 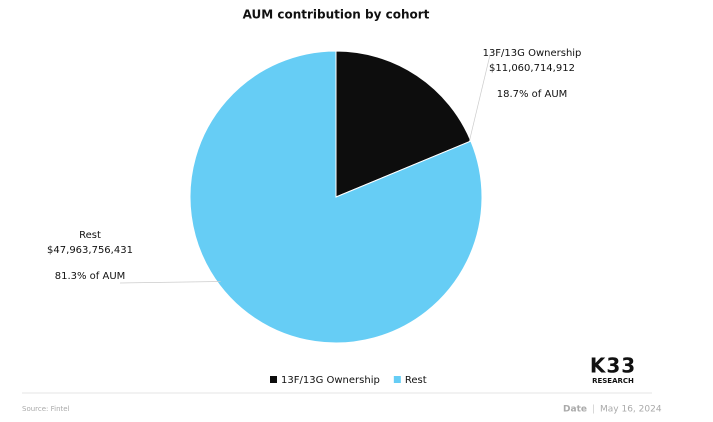 What do you see at coordinates (613, 381) in the screenshot?
I see `logo-sub: RESEARCH` at bounding box center [613, 381].